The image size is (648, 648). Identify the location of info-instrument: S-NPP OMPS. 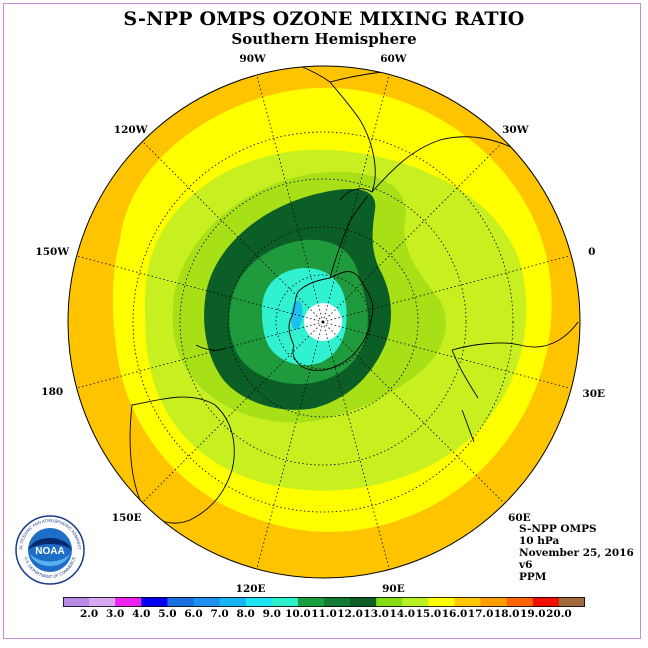
(558, 529).